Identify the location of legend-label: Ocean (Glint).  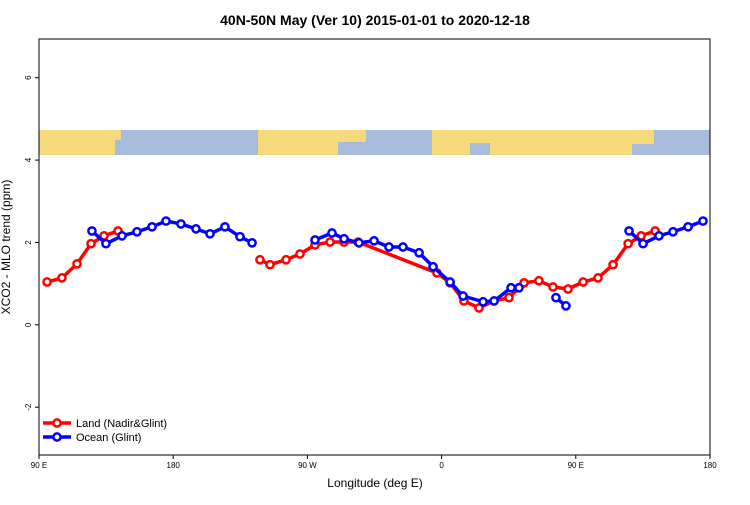
(108, 438).